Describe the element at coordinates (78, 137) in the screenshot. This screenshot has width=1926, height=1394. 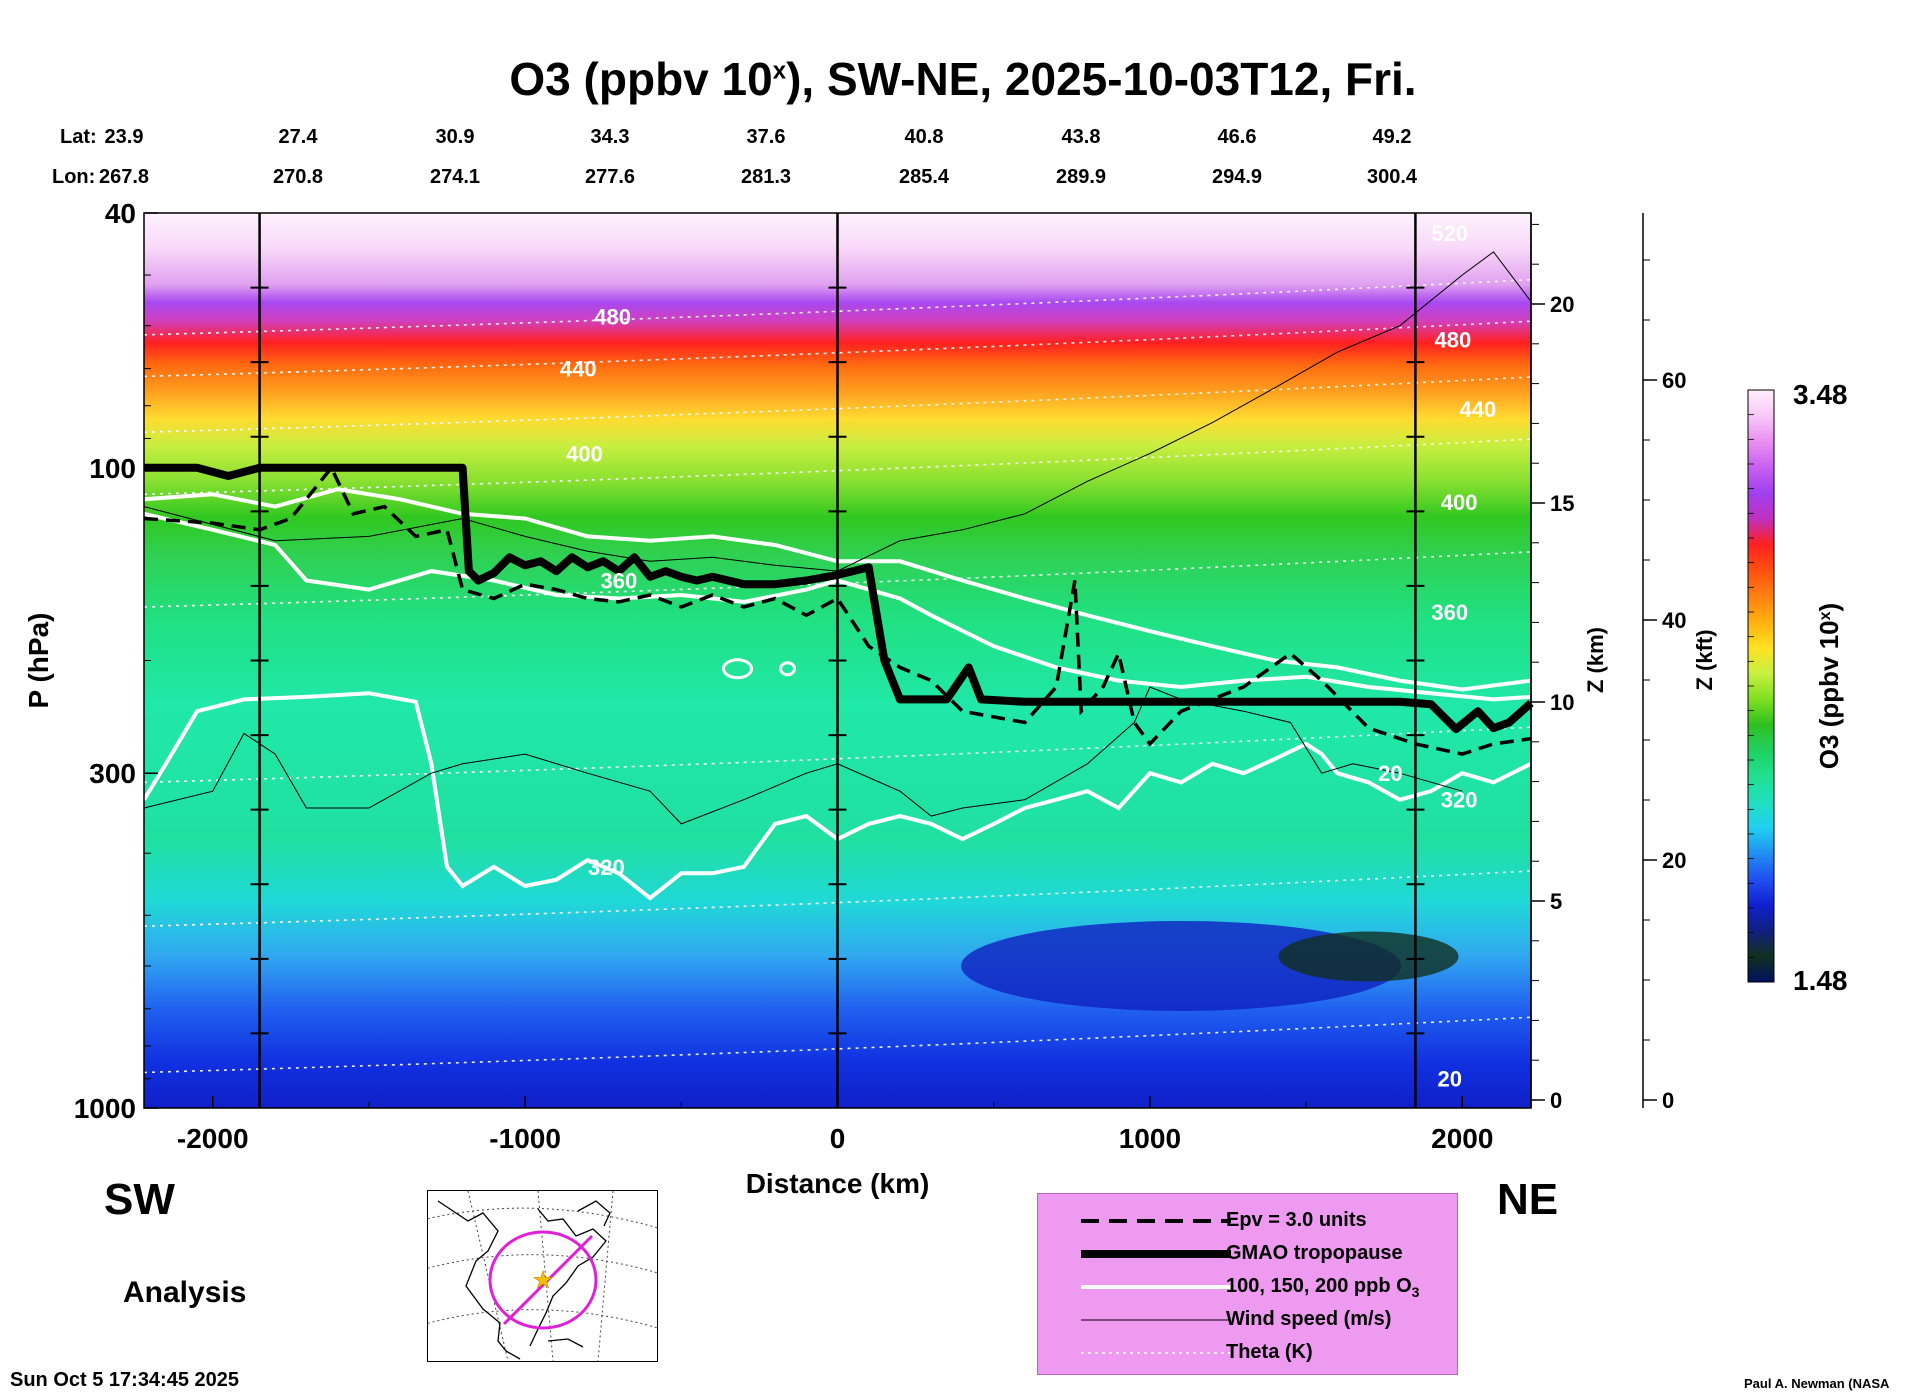
I see `lat-label: Lat:` at that location.